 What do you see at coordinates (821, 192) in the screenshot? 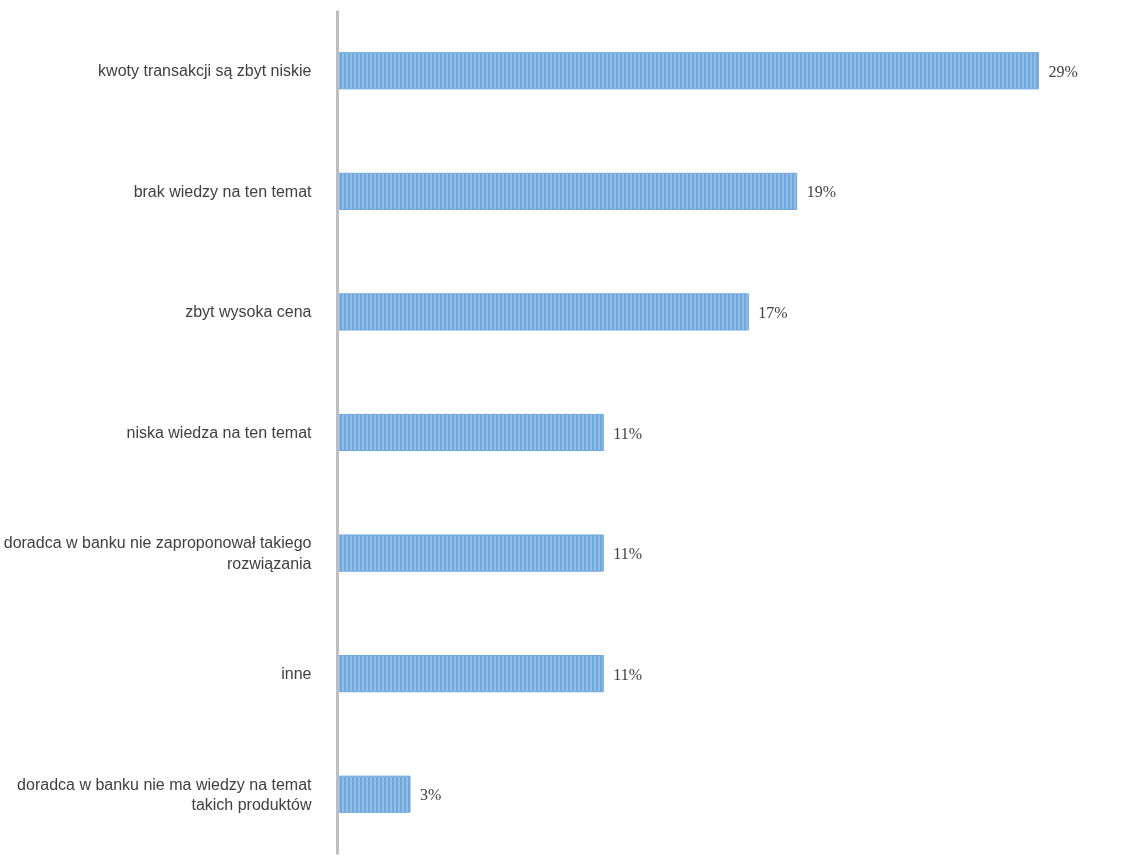
I see `data-label: 19%` at bounding box center [821, 192].